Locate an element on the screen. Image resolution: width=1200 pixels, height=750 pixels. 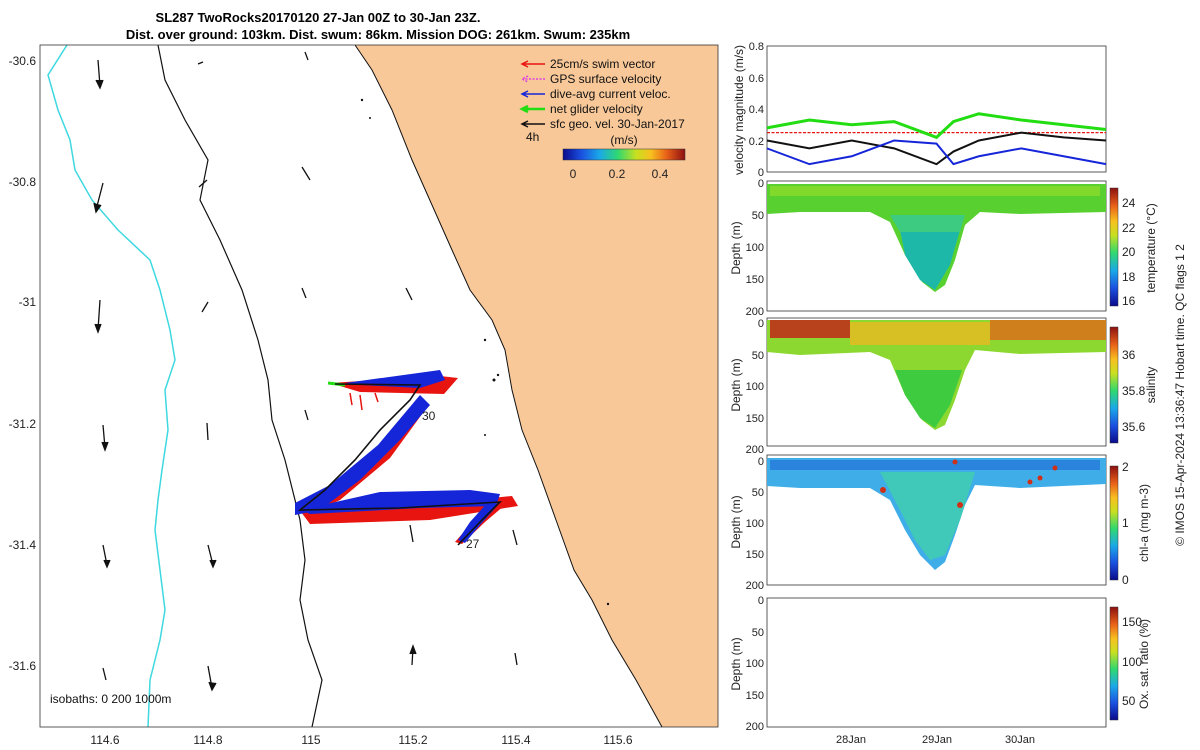
salinity-cbar-tick: 35.6 is located at coordinates (1134, 427).